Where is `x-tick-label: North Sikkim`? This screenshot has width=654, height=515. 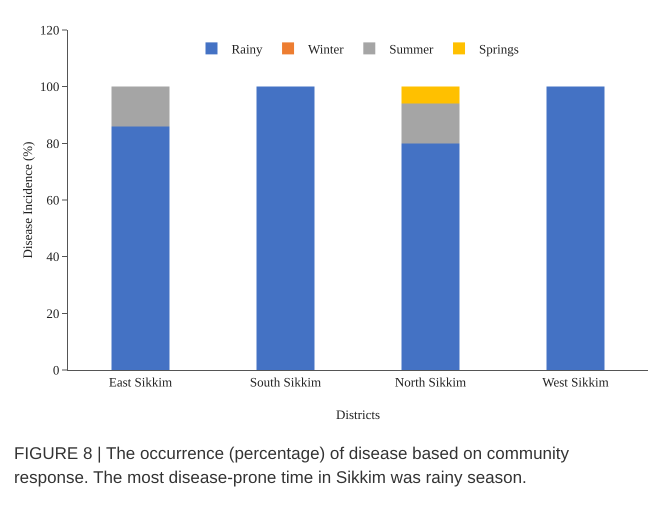 x-tick-label: North Sikkim is located at coordinates (430, 382).